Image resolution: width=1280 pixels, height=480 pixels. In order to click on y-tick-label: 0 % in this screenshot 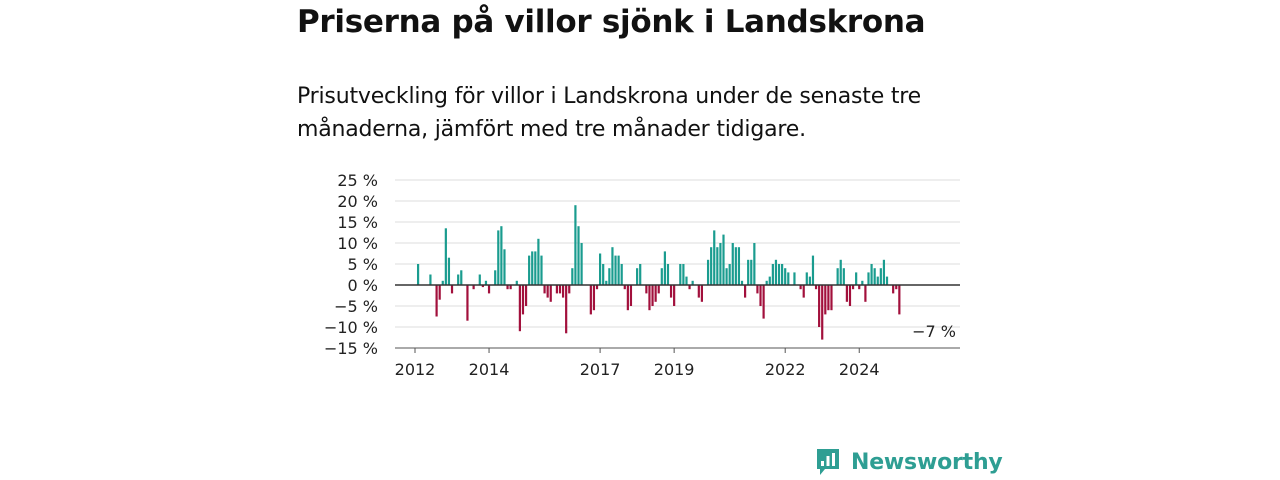, I will do `click(363, 285)`.